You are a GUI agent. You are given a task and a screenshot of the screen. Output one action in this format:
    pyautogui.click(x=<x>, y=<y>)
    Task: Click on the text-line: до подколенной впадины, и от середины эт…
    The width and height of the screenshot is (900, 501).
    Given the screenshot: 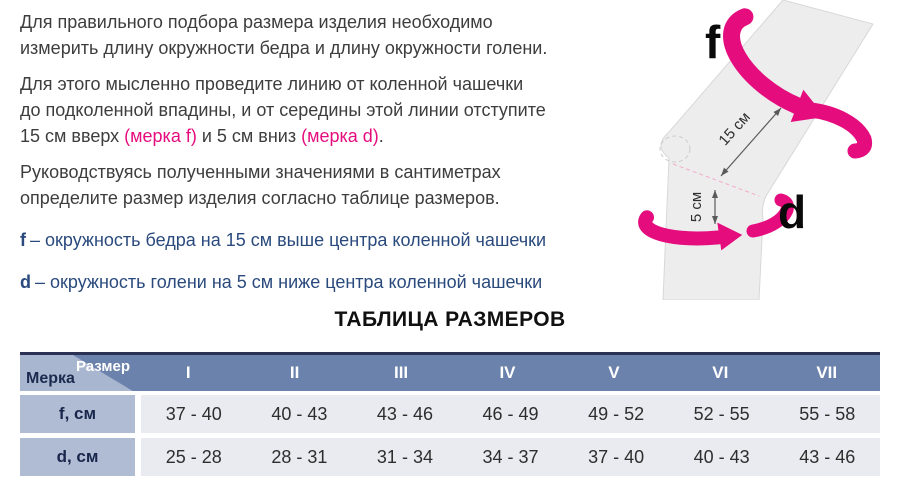 What is the action you would take?
    pyautogui.click(x=283, y=110)
    